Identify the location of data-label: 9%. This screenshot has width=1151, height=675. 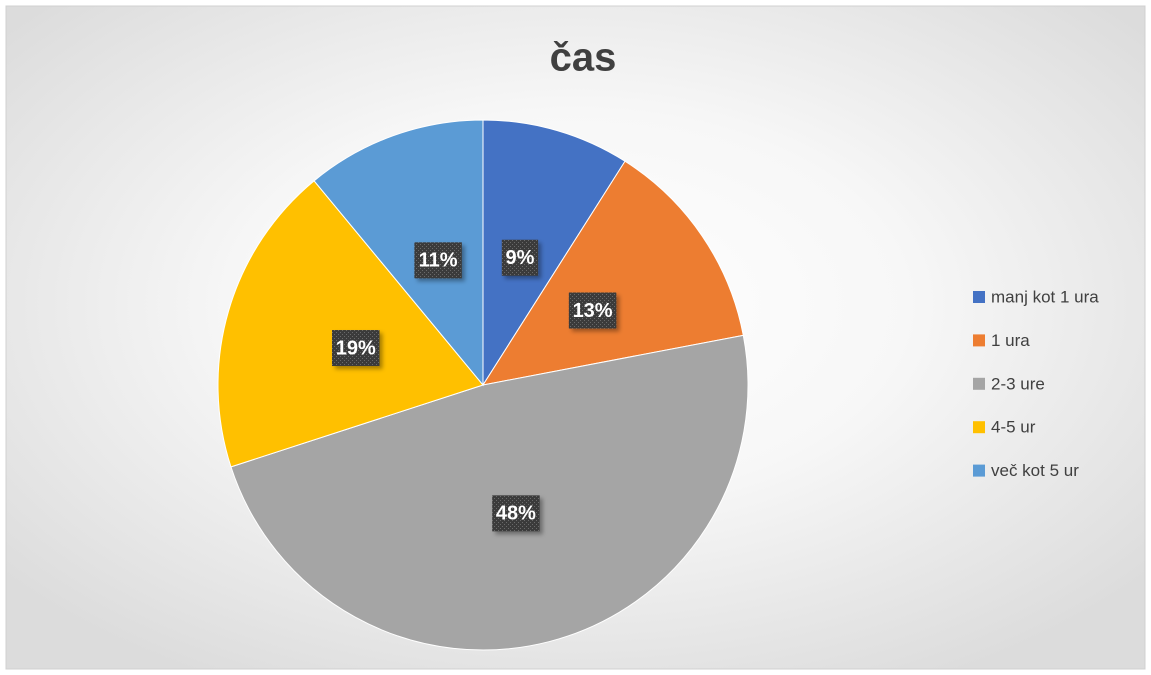
(520, 258).